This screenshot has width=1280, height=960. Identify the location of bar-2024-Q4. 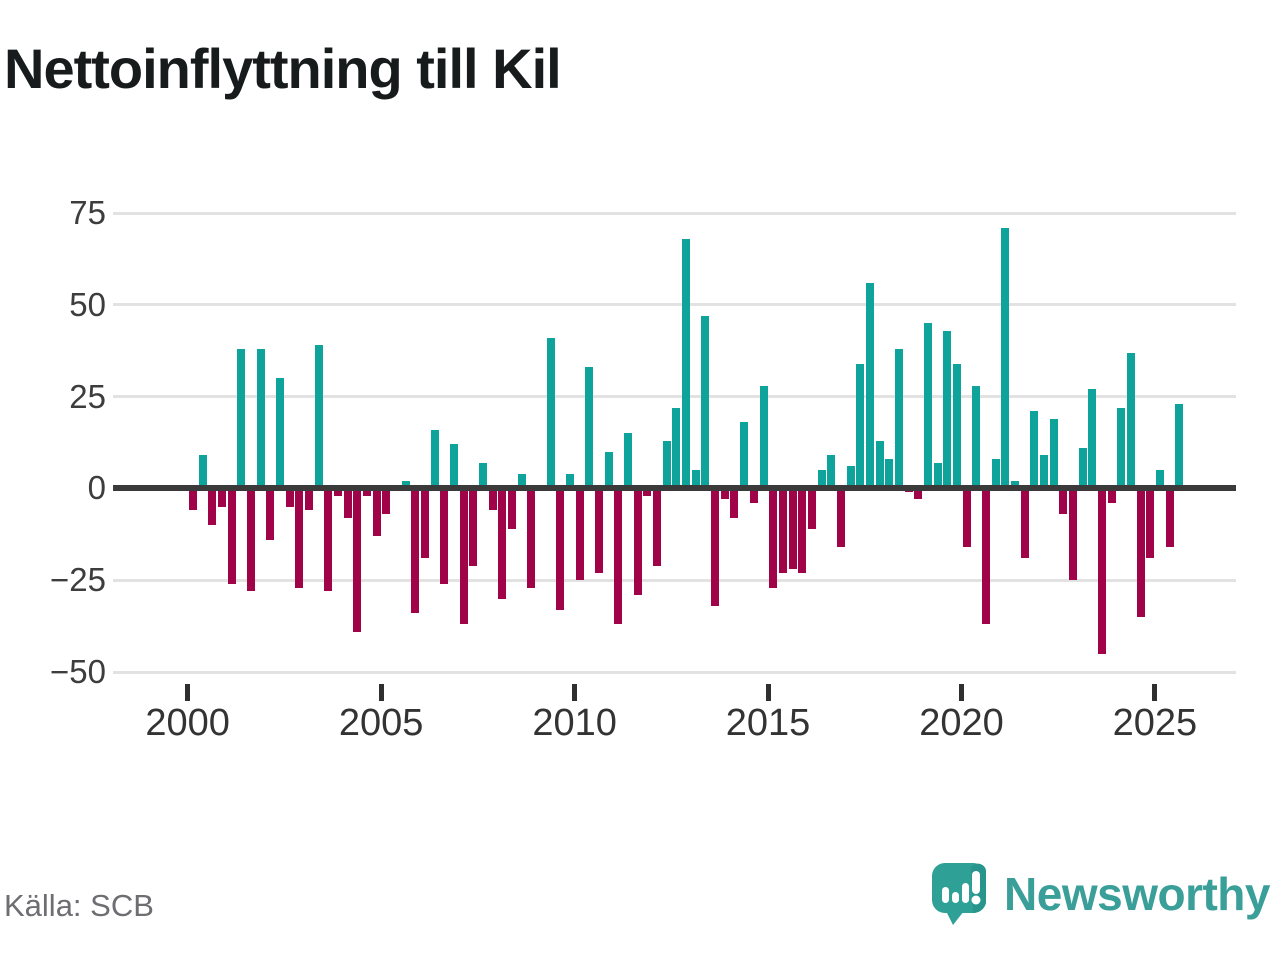
(1150, 523).